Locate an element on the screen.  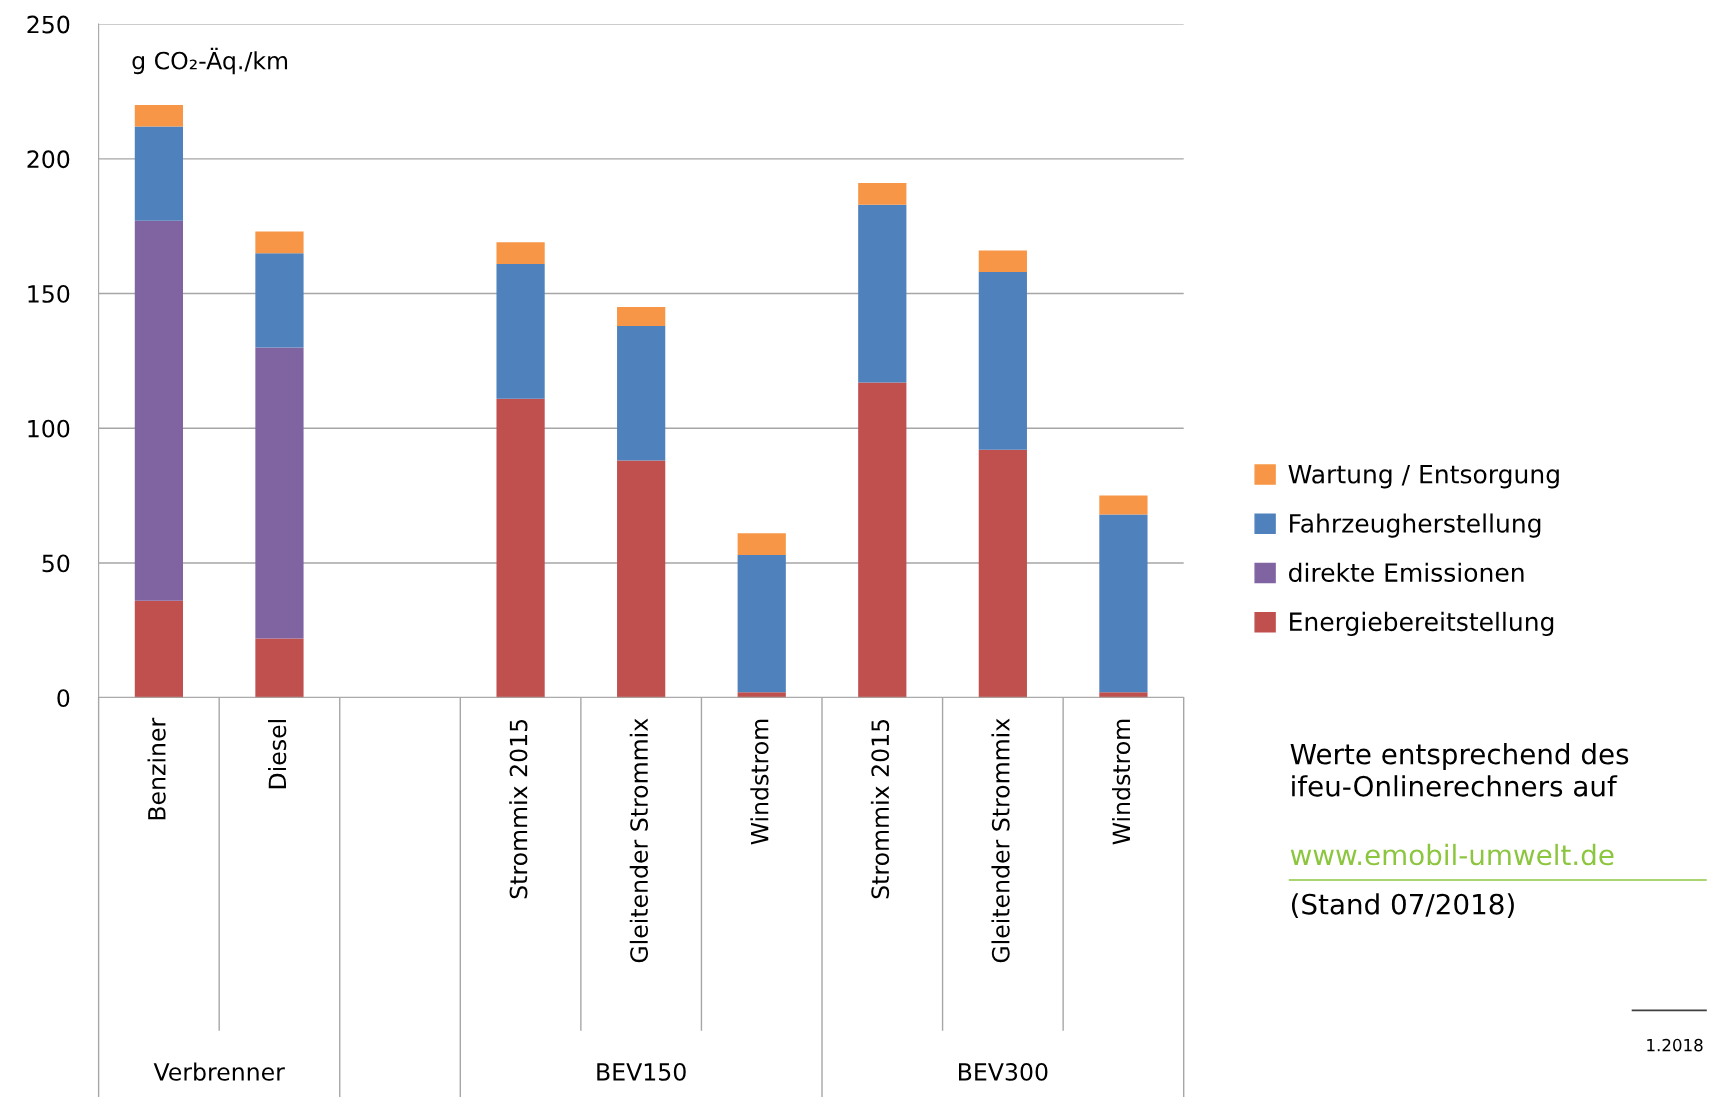
text: BEV150 is located at coordinates (641, 1071).